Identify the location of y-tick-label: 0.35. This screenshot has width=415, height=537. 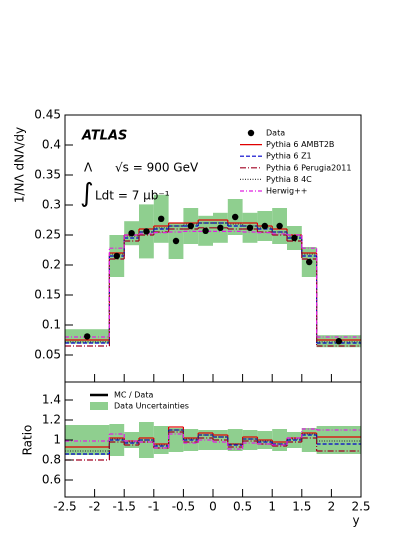
(47, 175).